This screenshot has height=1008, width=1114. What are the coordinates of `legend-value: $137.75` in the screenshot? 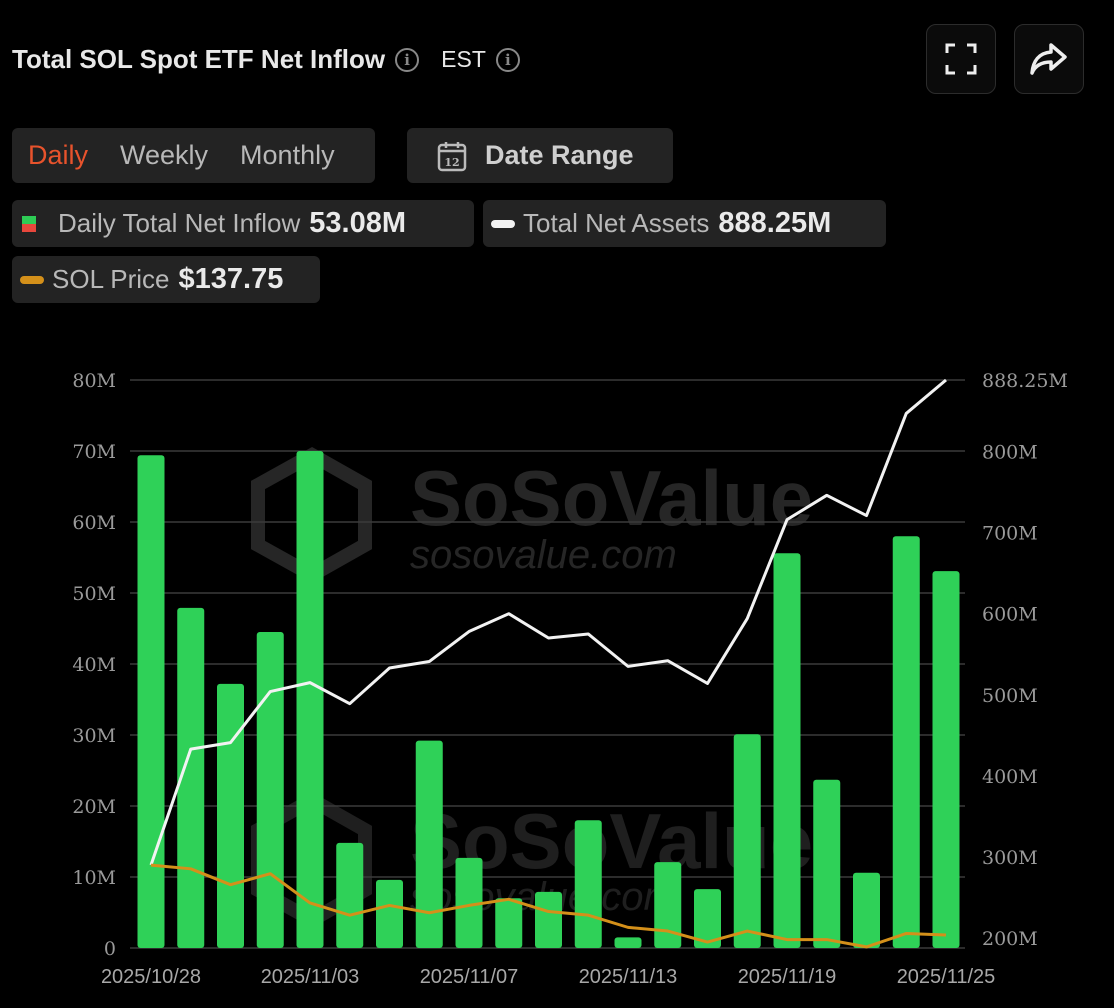 It's located at (231, 279).